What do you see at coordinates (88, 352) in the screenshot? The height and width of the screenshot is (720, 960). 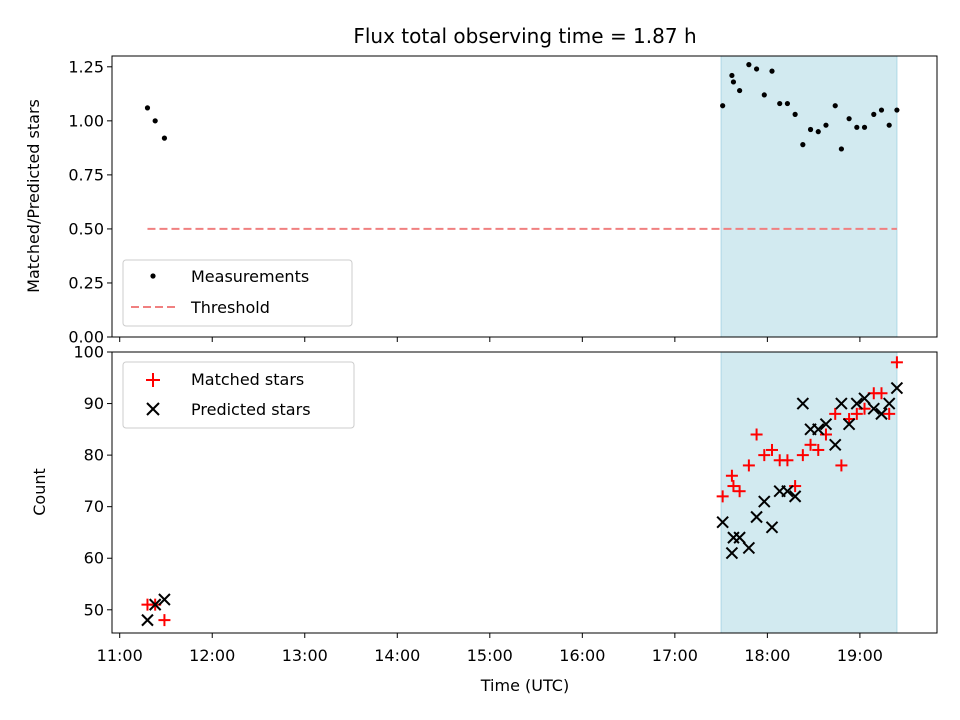 I see `y-tick-label: 100` at bounding box center [88, 352].